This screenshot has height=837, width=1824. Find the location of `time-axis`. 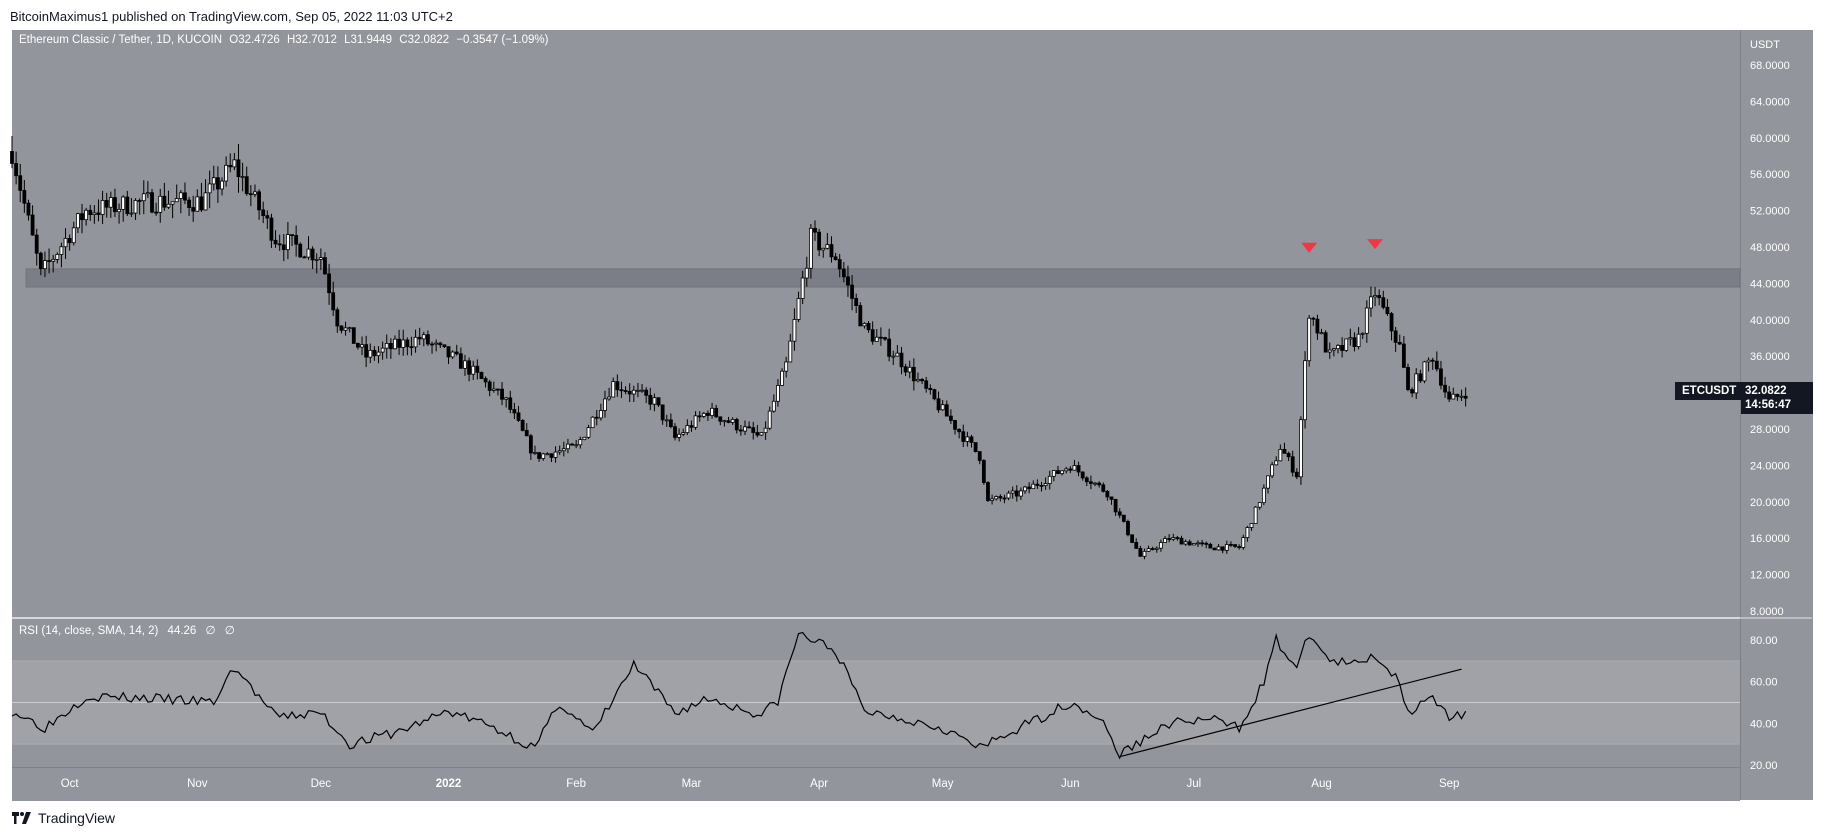

time-axis is located at coordinates (876, 784).